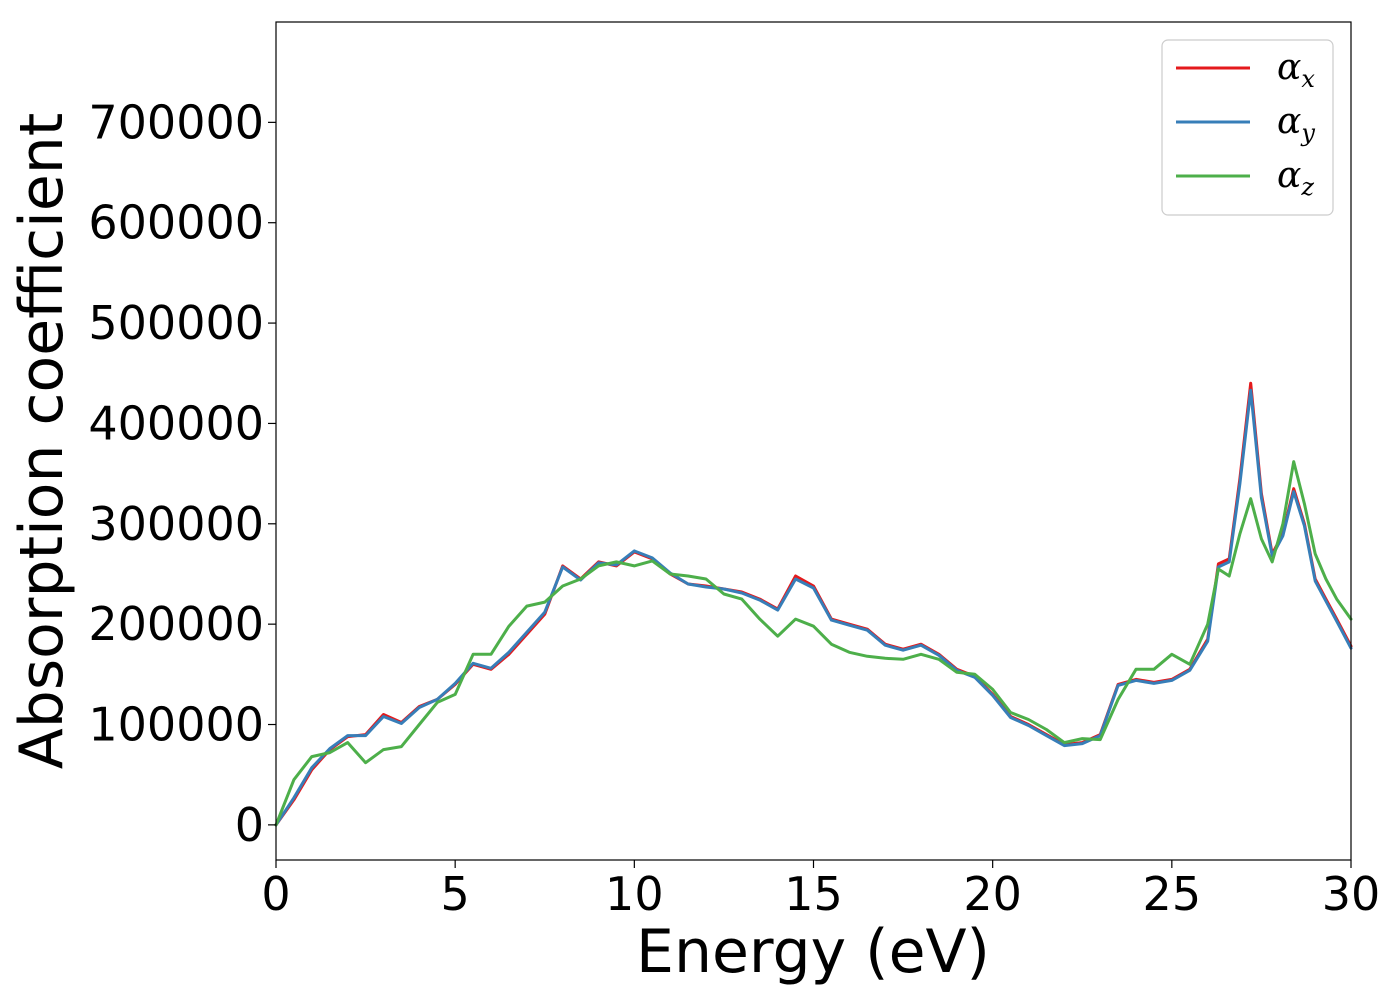 This screenshot has height=1000, width=1400. What do you see at coordinates (176, 524) in the screenshot?
I see `y-tick-label: 300000` at bounding box center [176, 524].